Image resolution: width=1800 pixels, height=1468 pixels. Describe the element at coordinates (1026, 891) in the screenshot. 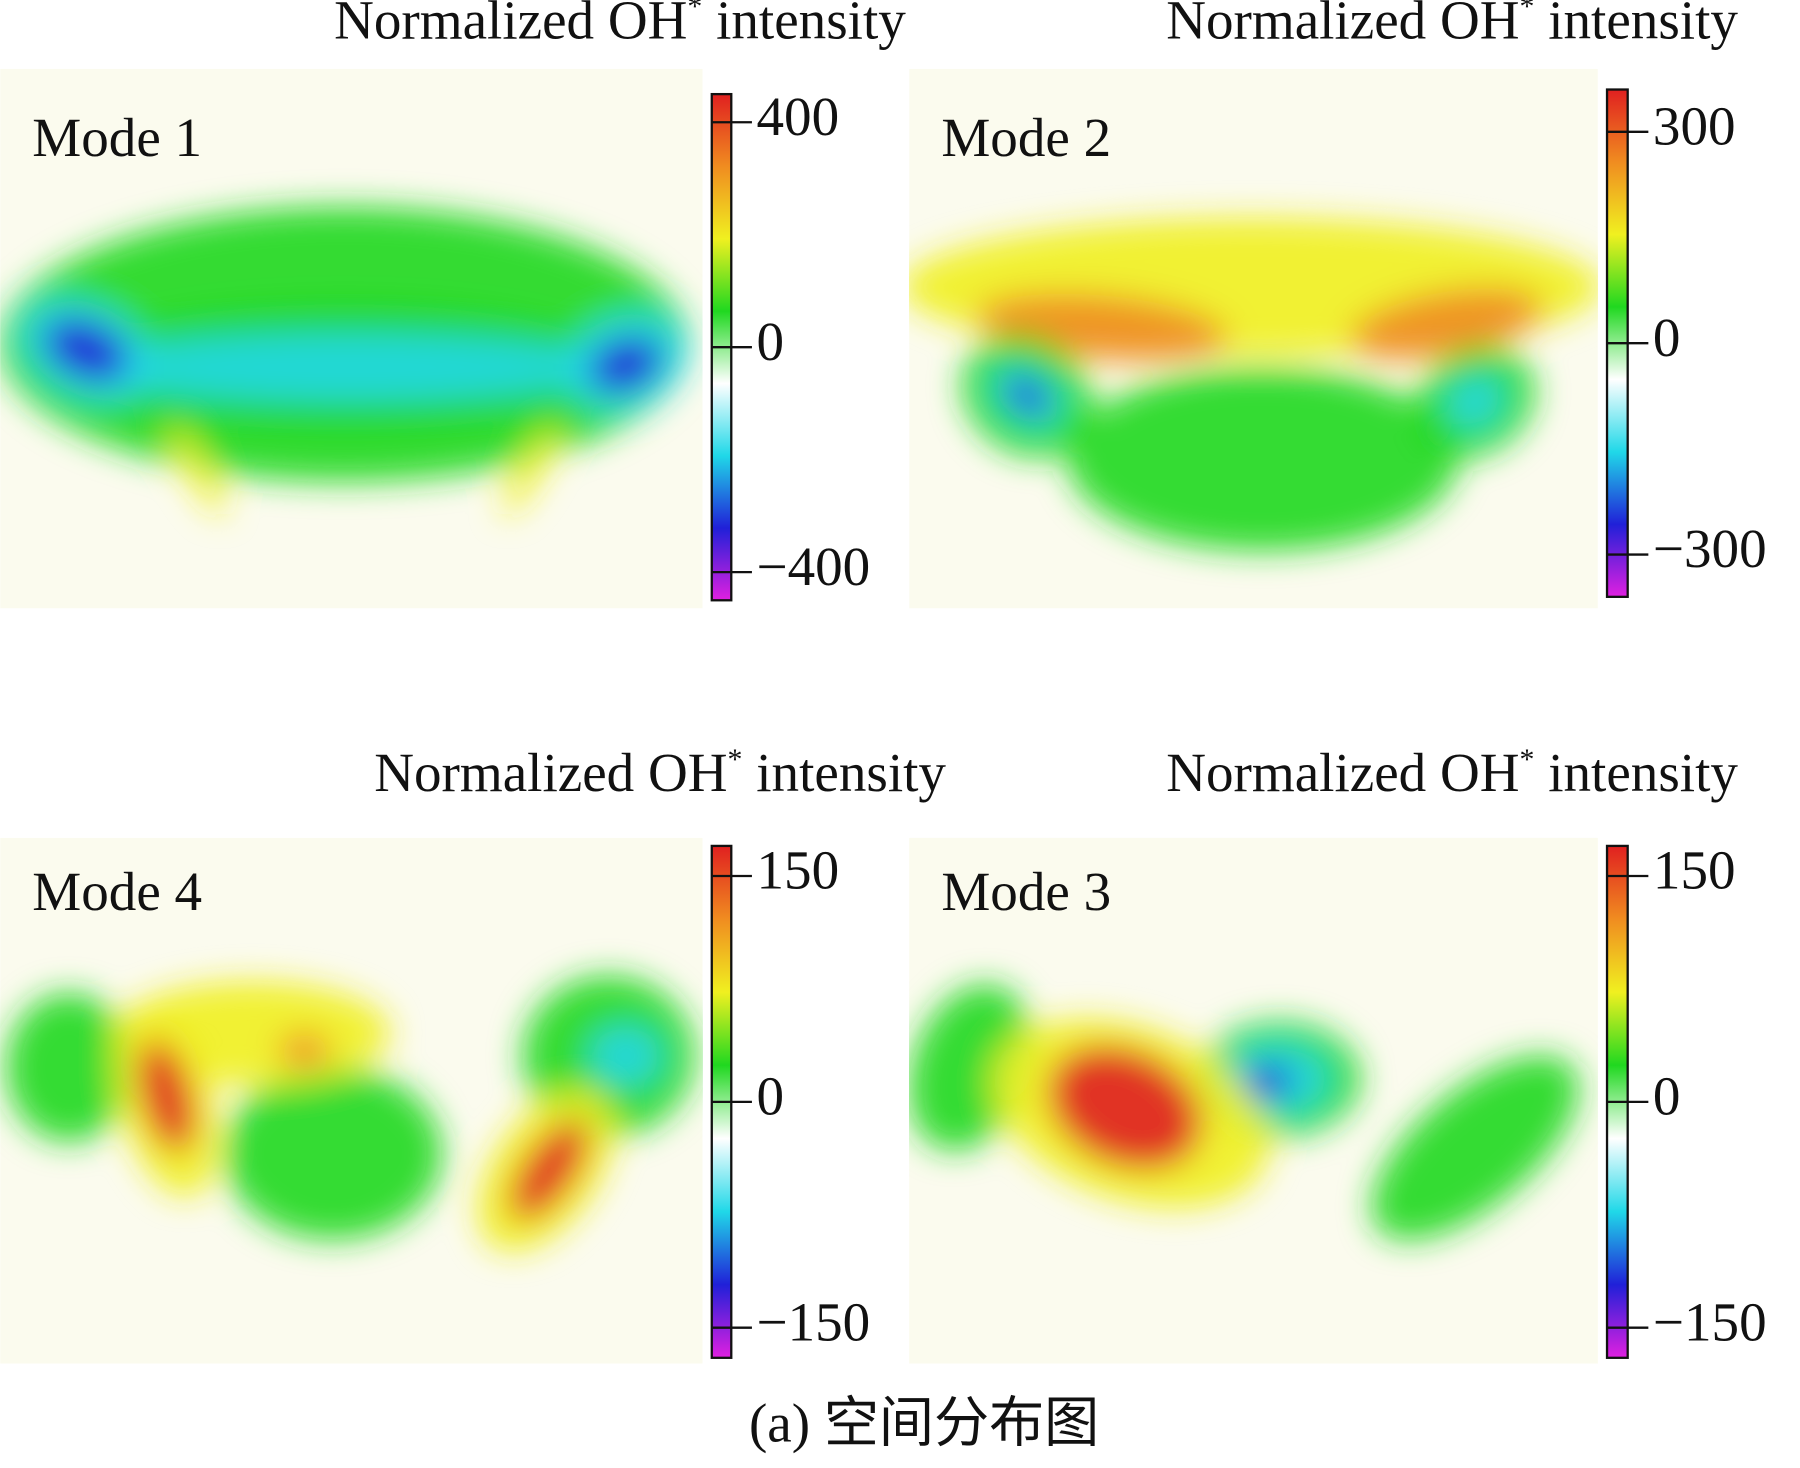

I see `mode-label: Mode 3` at that location.